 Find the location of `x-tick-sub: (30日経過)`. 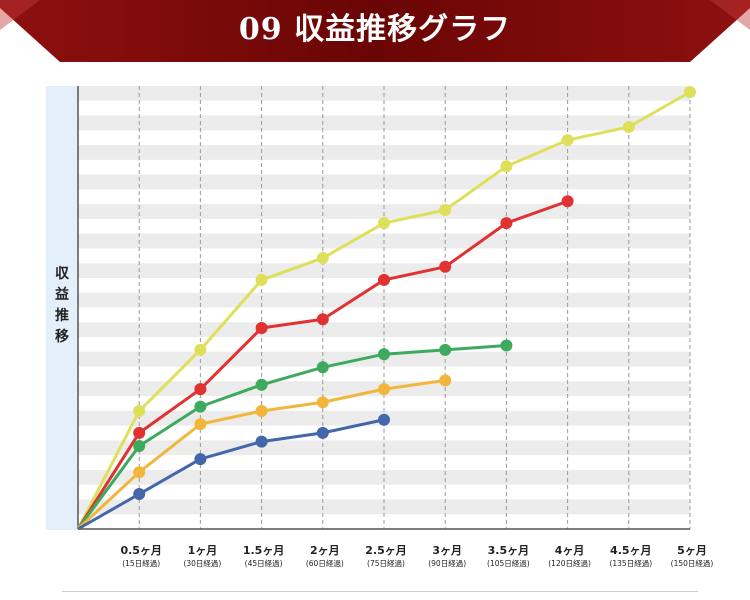

x-tick-sub: (30日経過) is located at coordinates (202, 563).